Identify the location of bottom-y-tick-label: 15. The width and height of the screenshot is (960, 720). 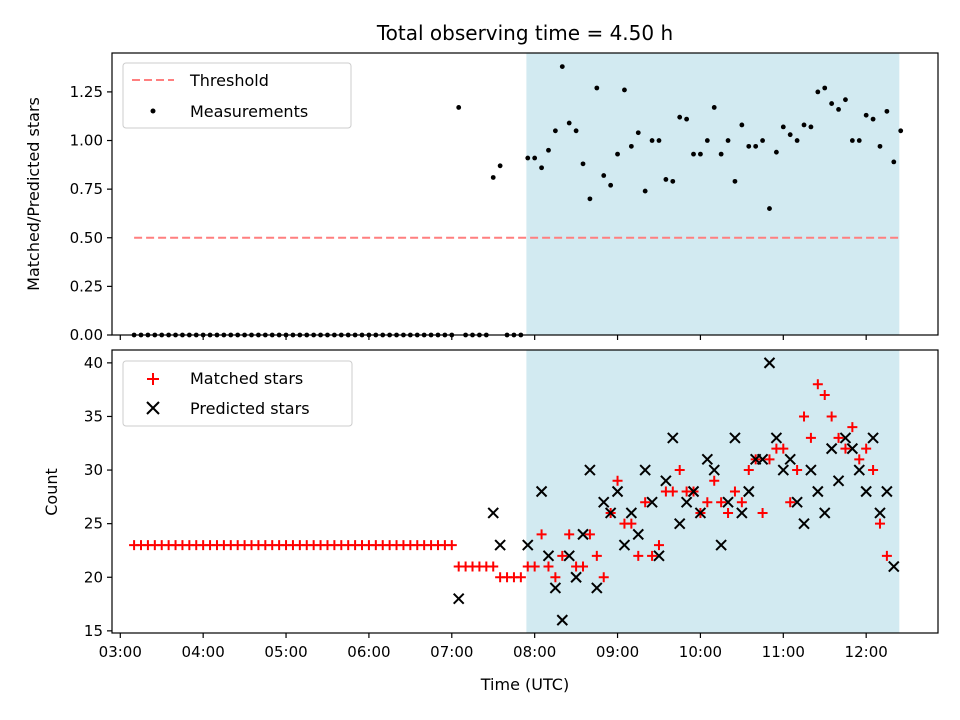
(93, 631).